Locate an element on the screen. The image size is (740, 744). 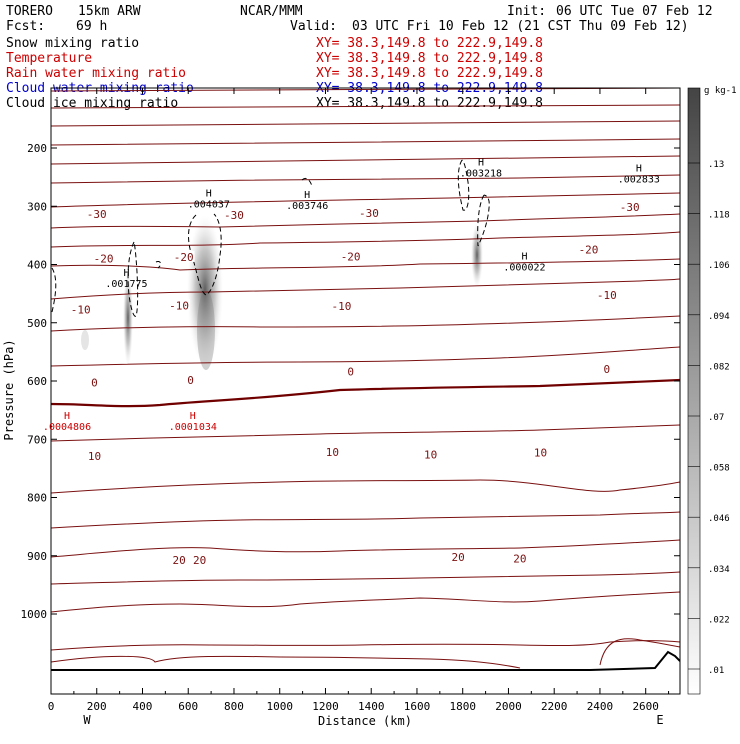
x-tick-label: 1200 is located at coordinates (325, 706).